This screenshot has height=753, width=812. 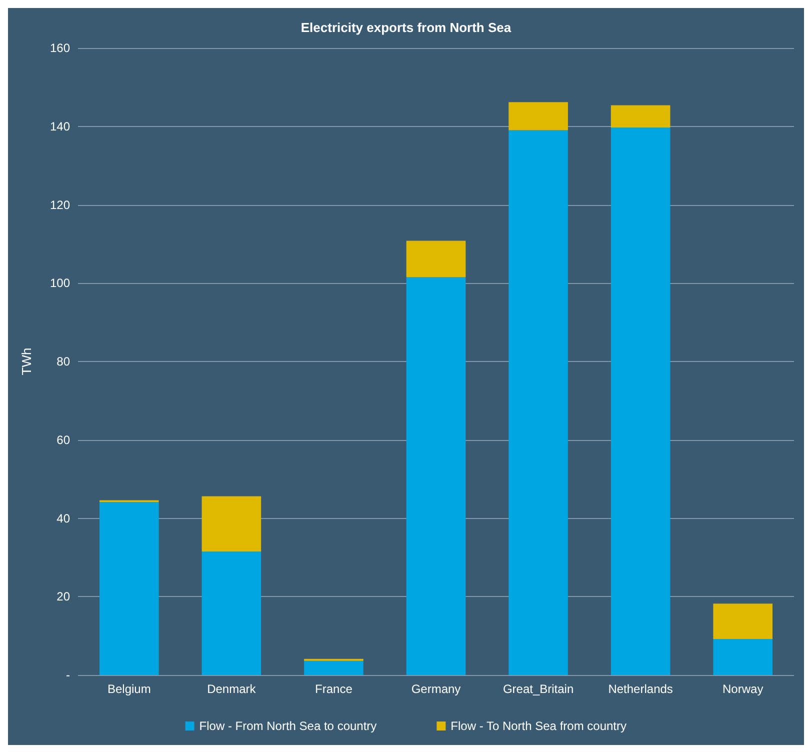 What do you see at coordinates (60, 205) in the screenshot?
I see `y-tick-label: 120` at bounding box center [60, 205].